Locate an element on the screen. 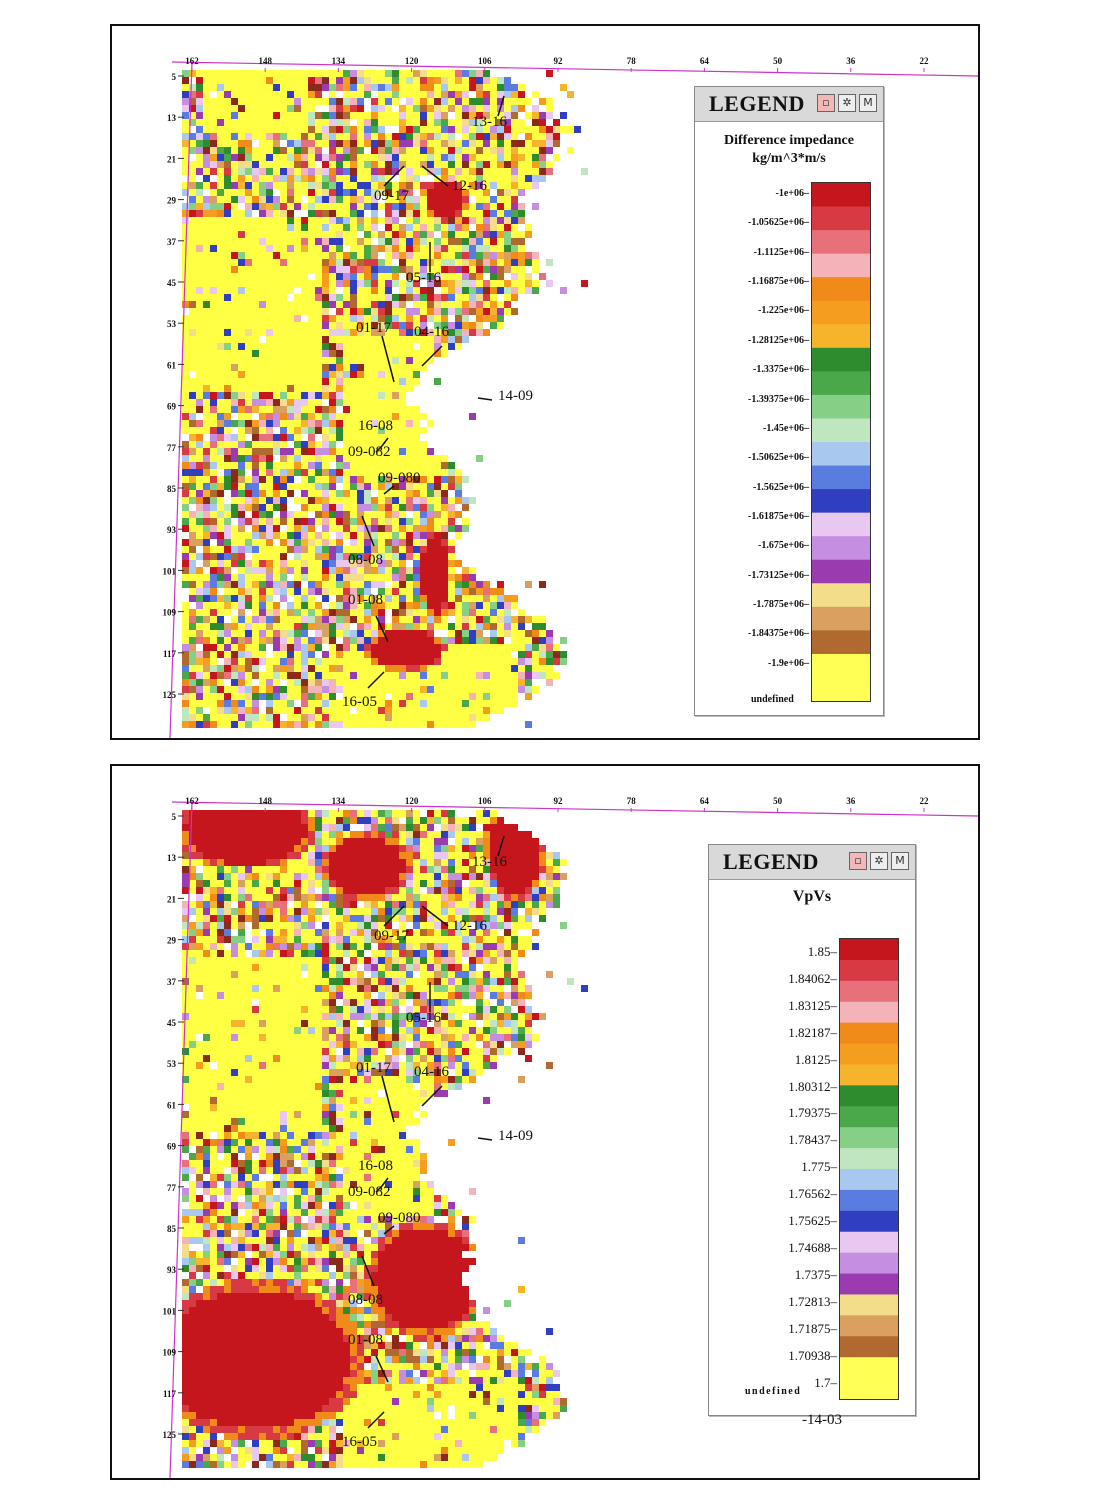 The width and height of the screenshot is (1100, 1500). colorbar-swatch is located at coordinates (841, 501).